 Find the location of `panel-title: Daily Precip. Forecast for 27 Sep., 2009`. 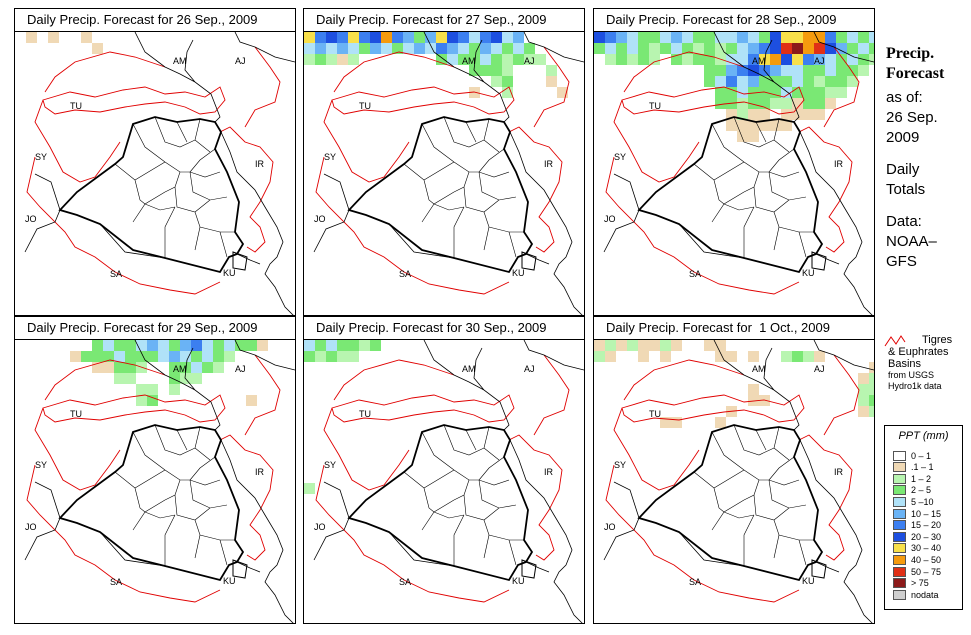

panel-title: Daily Precip. Forecast for 27 Sep., 2009 is located at coordinates (444, 20).